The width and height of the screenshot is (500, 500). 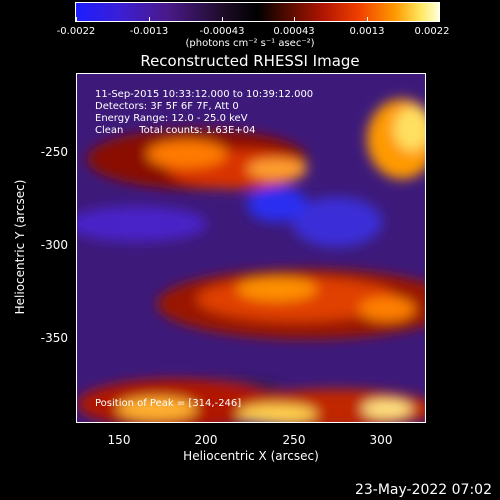 What do you see at coordinates (381, 440) in the screenshot?
I see `x-tick-label: 300` at bounding box center [381, 440].